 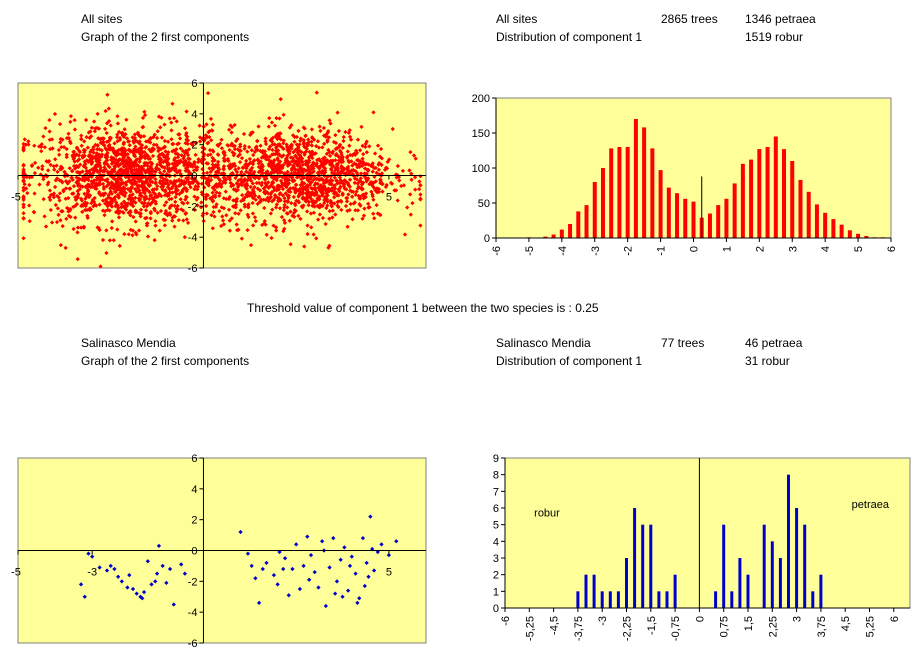 What do you see at coordinates (603, 621) in the screenshot?
I see `x-tick-label: -3` at bounding box center [603, 621].